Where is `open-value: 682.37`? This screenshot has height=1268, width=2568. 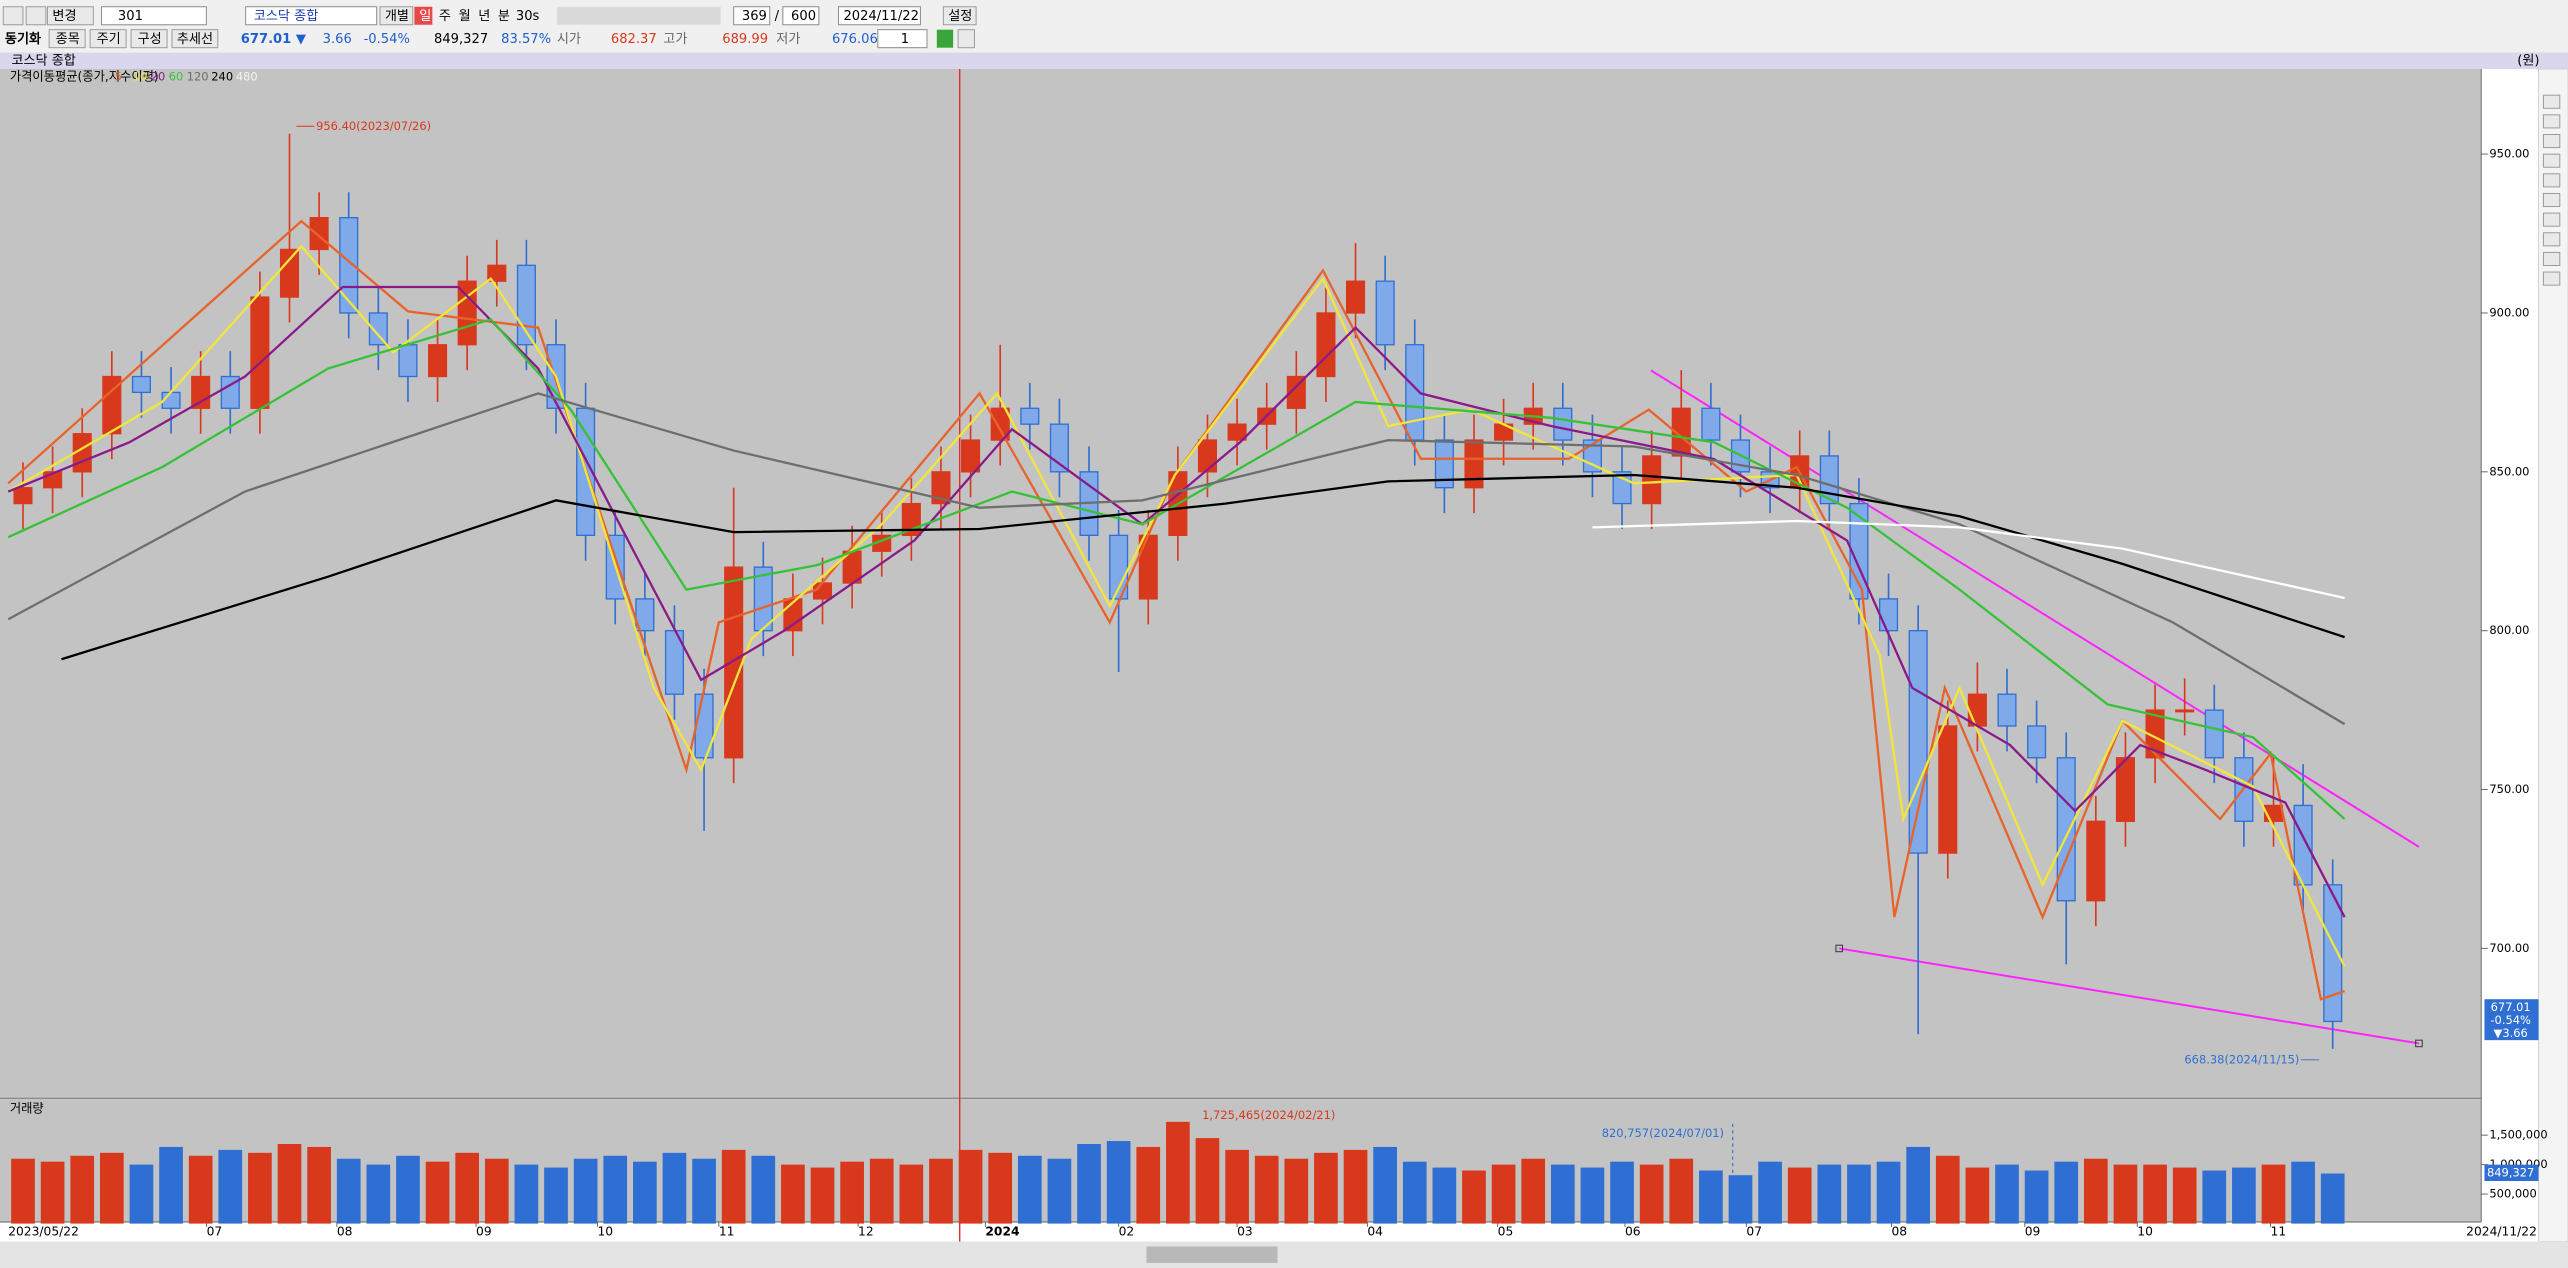 open-value: 682.37 is located at coordinates (634, 39).